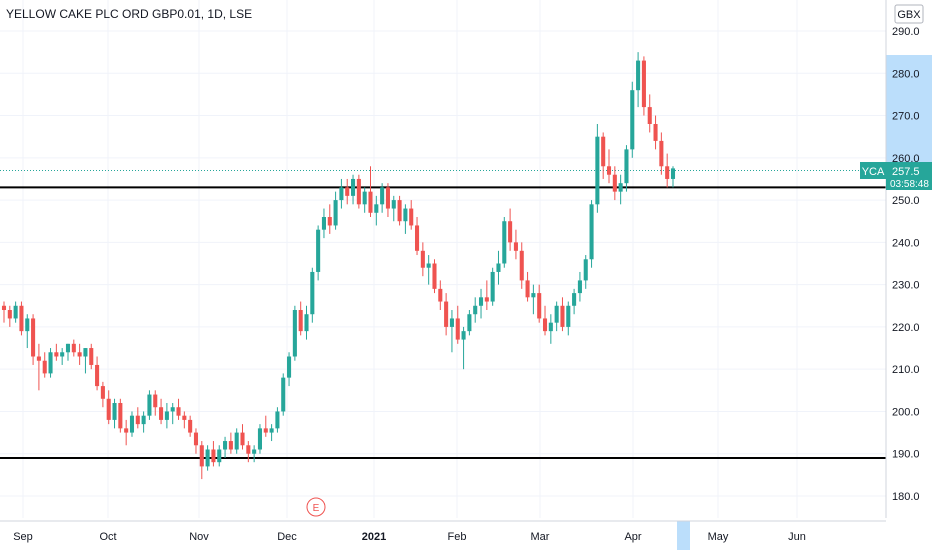 The image size is (932, 550). I want to click on earnings-marker: E, so click(316, 507).